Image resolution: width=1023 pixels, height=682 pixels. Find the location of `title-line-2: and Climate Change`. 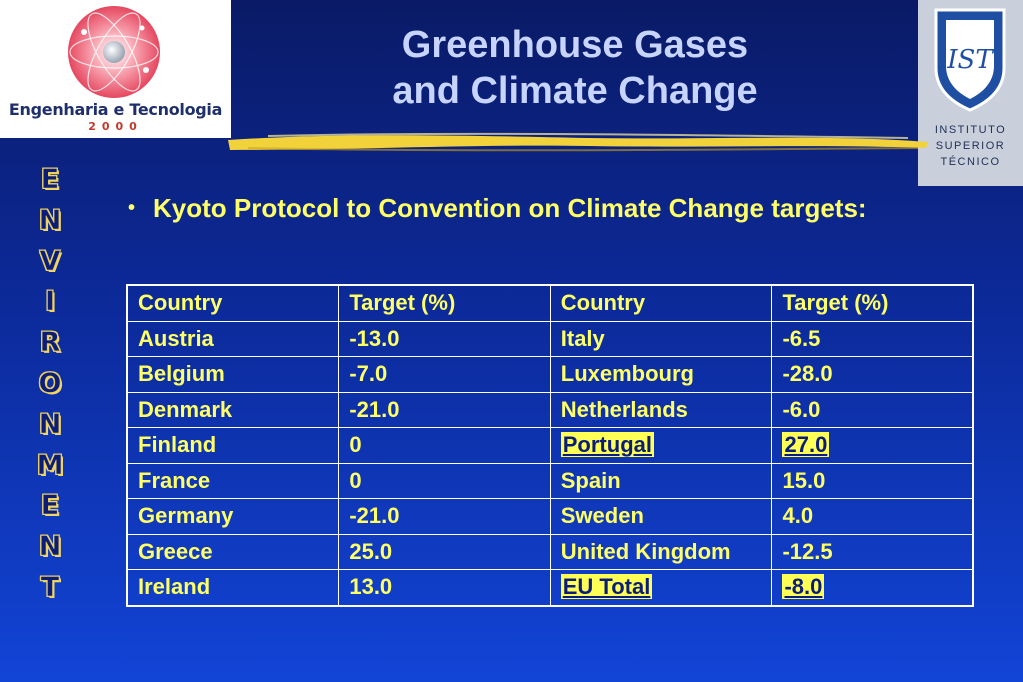

title-line-2: and Climate Change is located at coordinates (575, 91).